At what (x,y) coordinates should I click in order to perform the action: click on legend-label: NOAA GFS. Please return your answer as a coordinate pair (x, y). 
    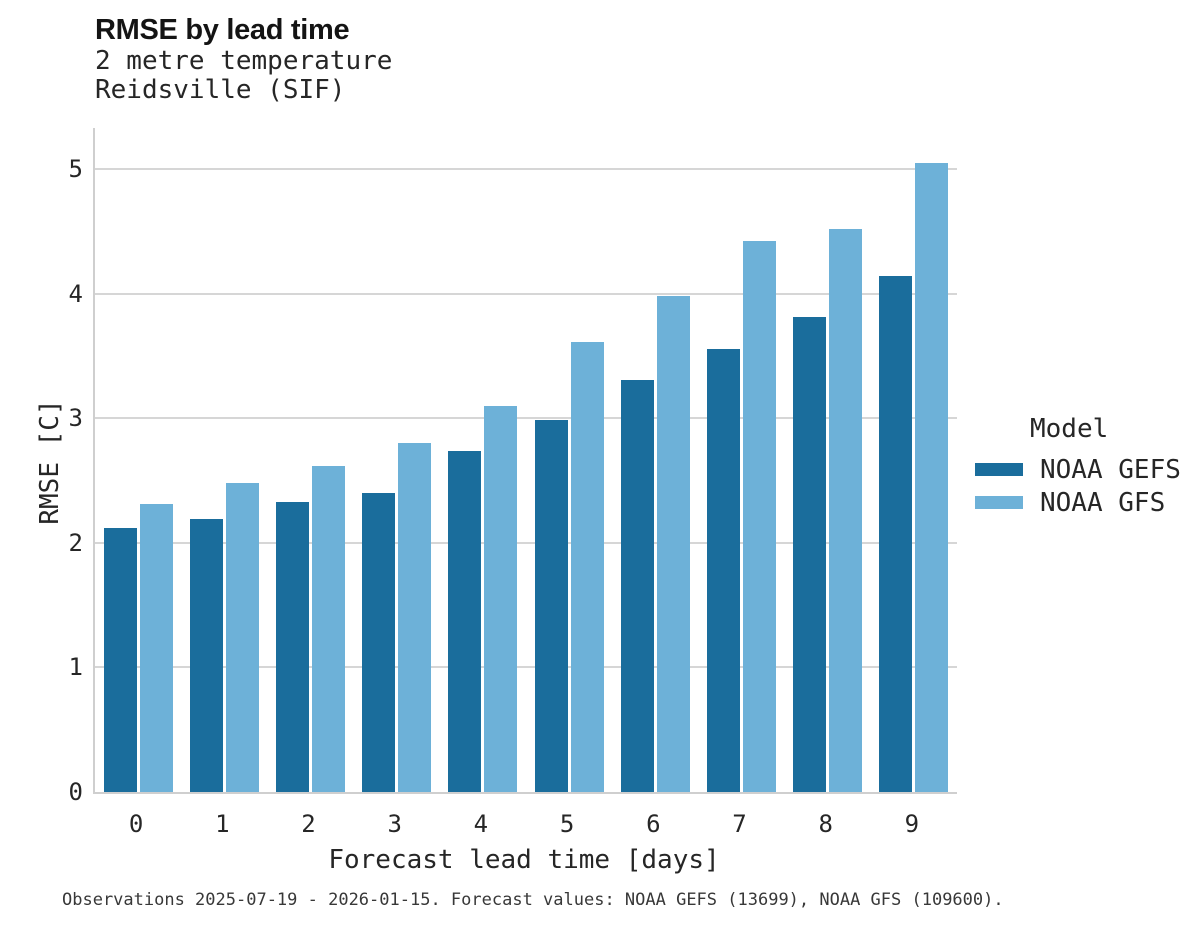
    Looking at the image, I should click on (1103, 502).